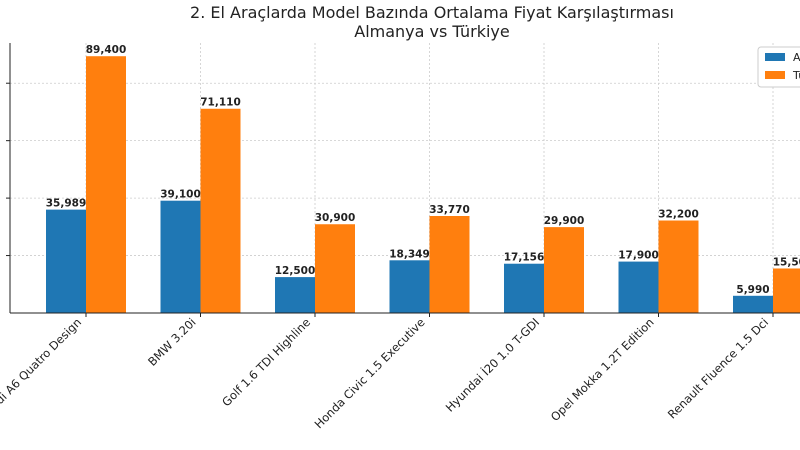  I want to click on bar-value-label: 39,100, so click(180, 195).